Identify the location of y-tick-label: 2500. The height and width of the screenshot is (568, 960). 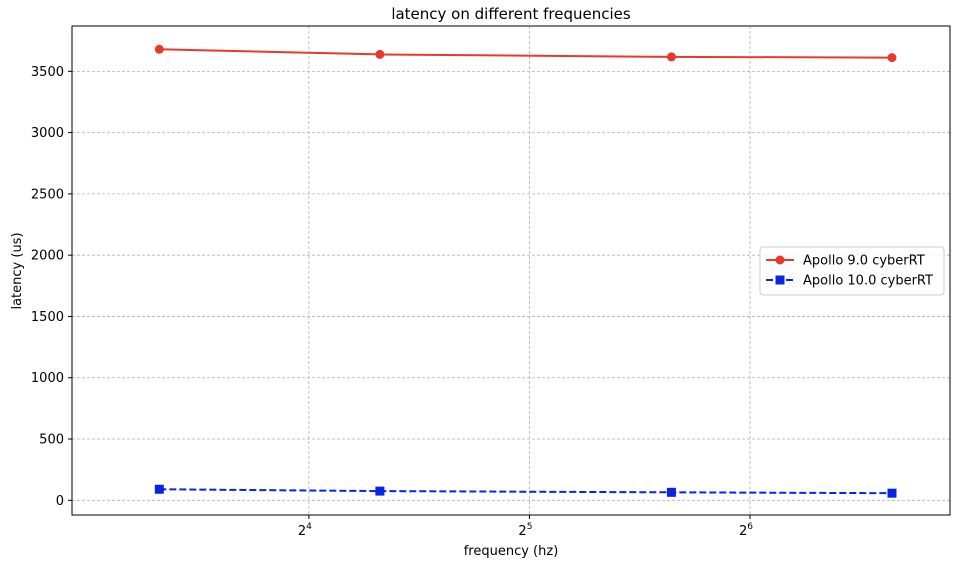
(47, 194).